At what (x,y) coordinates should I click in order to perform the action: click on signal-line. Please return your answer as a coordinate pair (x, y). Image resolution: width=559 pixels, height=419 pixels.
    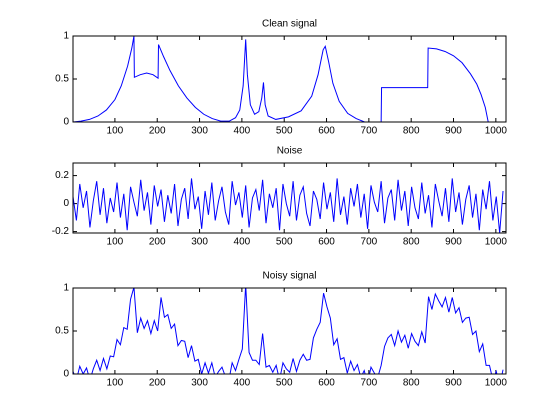
    Looking at the image, I should click on (288, 205).